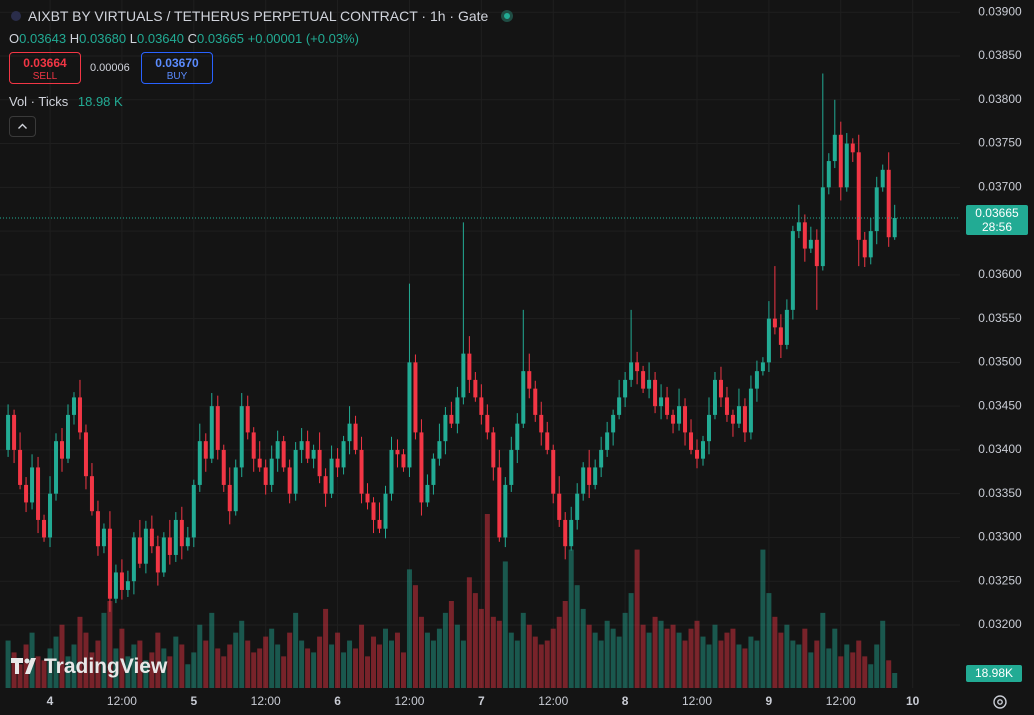 The height and width of the screenshot is (715, 1034). I want to click on ohlc-label: L, so click(133, 38).